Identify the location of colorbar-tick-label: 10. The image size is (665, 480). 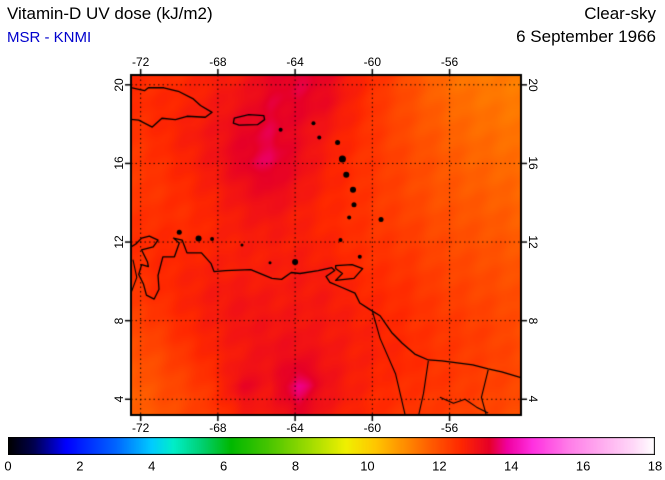
(367, 466).